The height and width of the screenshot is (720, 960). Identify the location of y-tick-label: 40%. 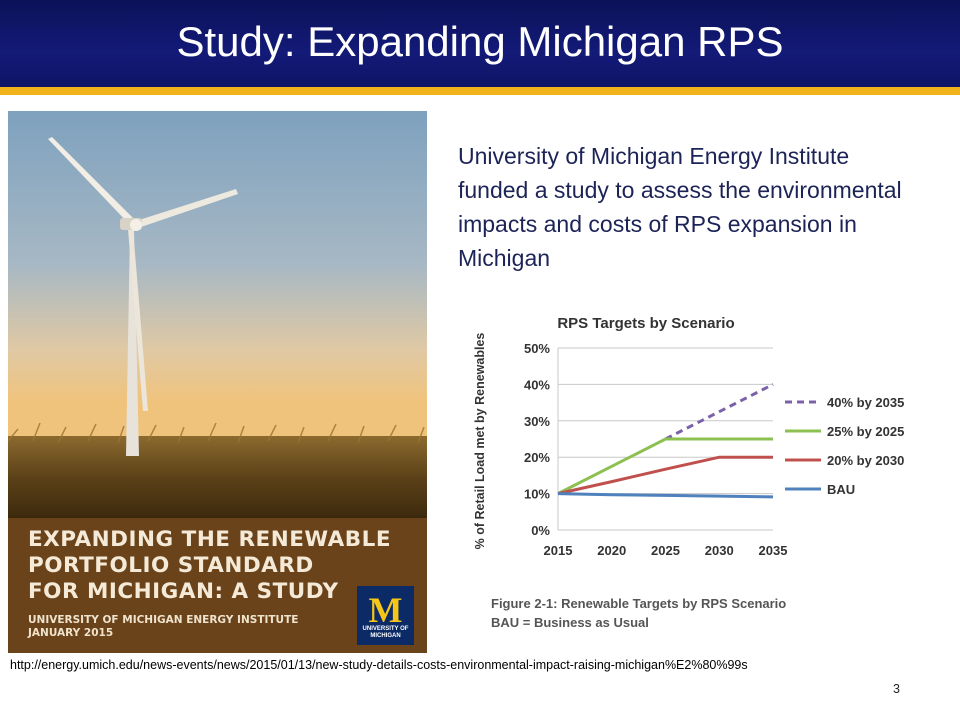
(537, 384).